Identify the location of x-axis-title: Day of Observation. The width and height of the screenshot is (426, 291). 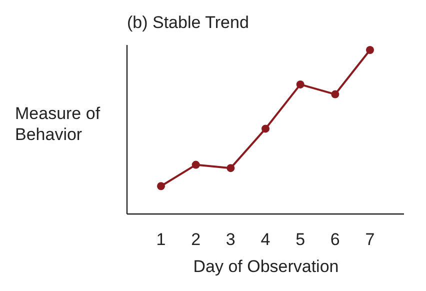
(266, 266).